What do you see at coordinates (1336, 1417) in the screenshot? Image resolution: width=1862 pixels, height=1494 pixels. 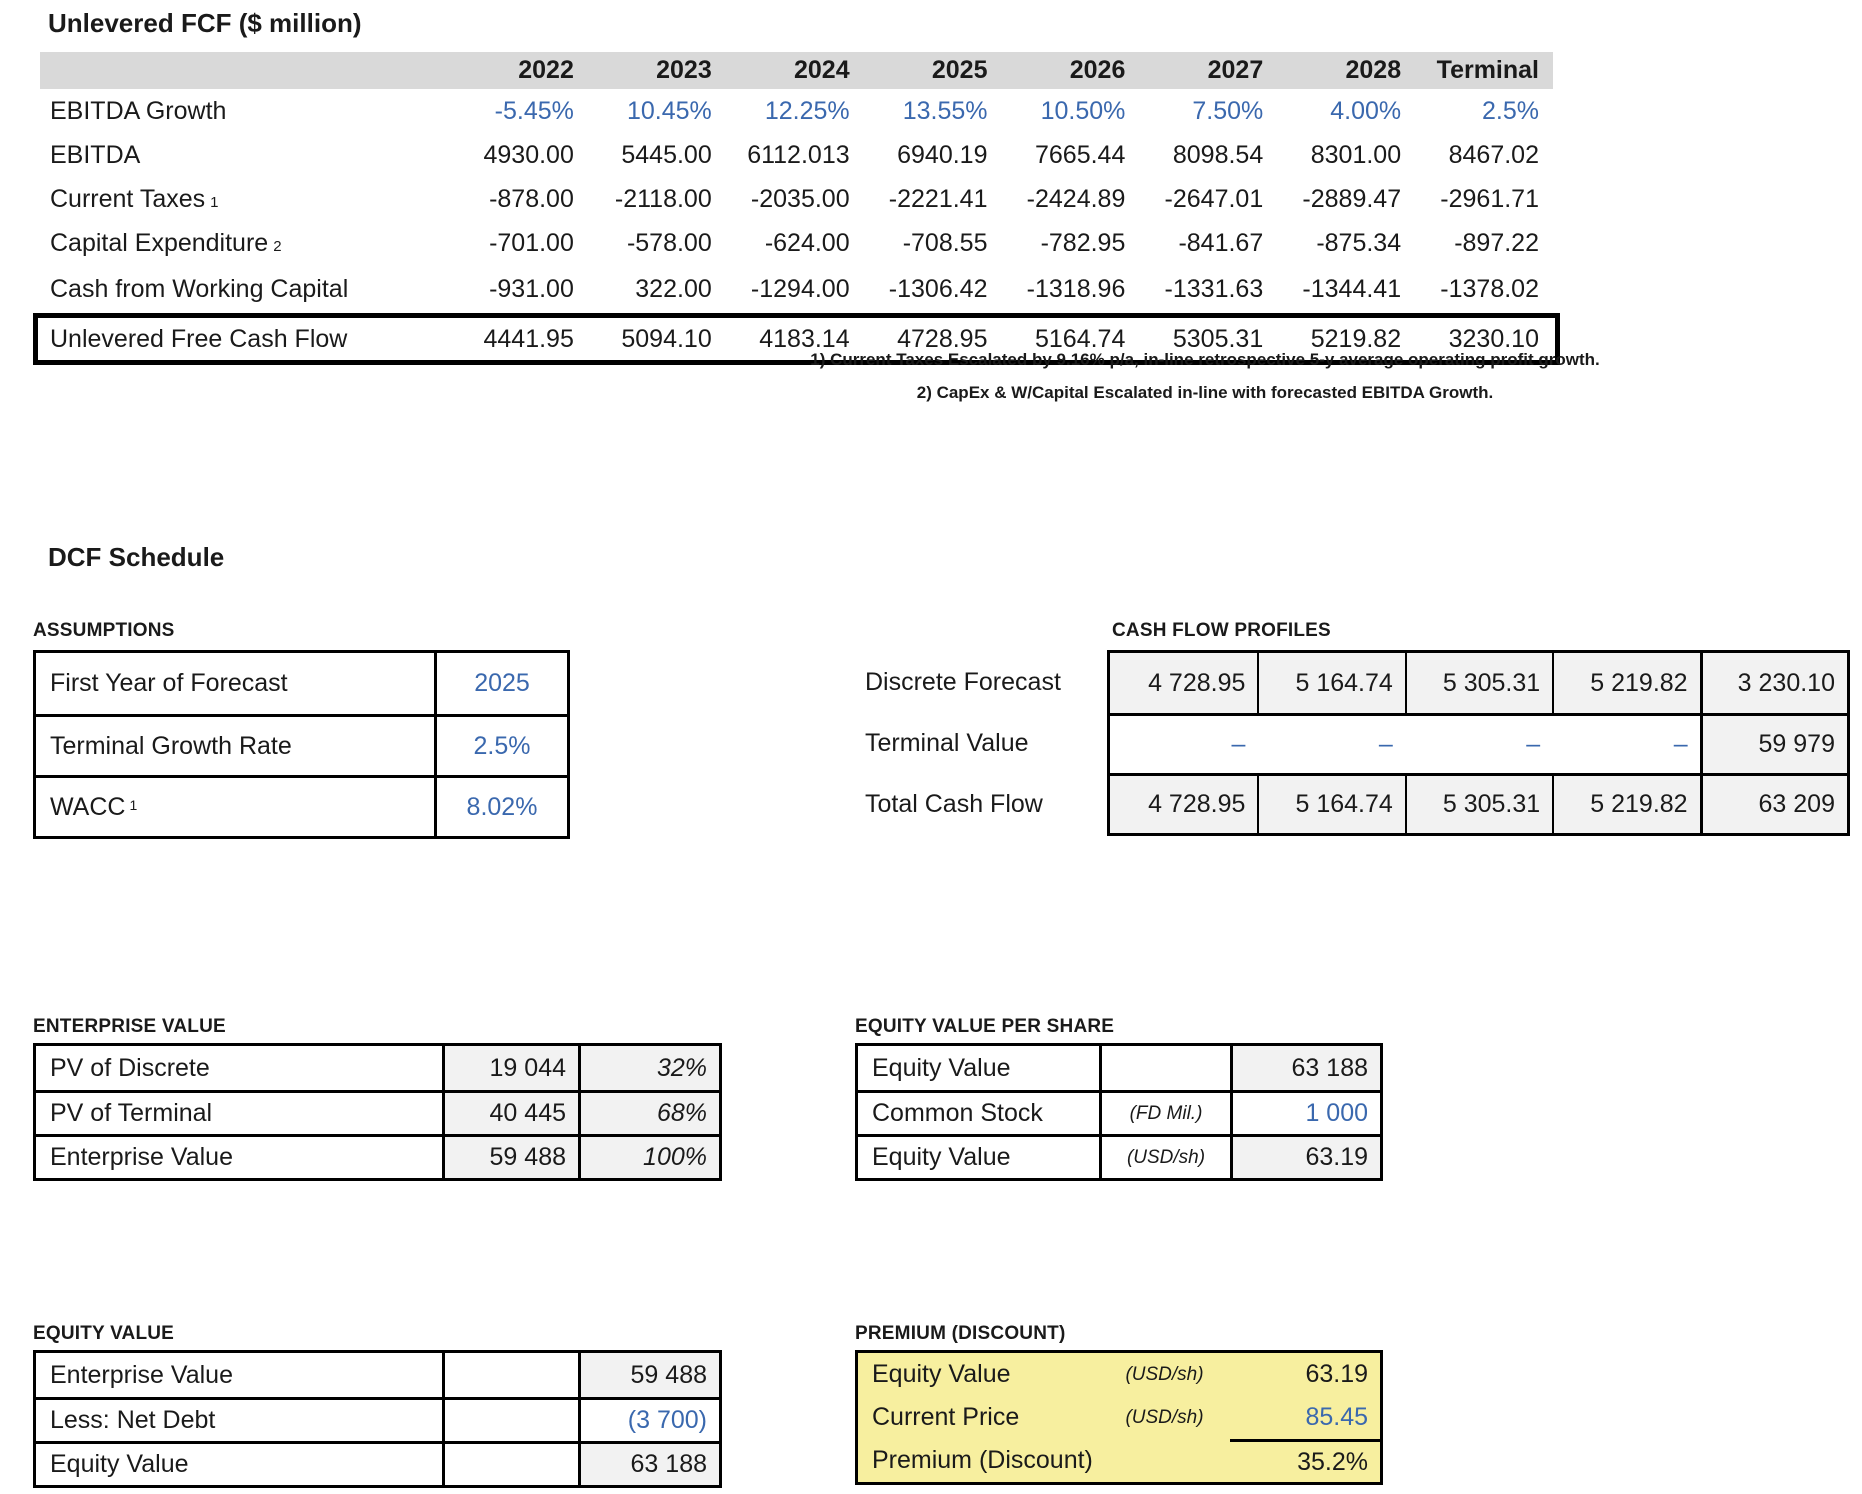 I see `premium-value-cell: 85.45` at bounding box center [1336, 1417].